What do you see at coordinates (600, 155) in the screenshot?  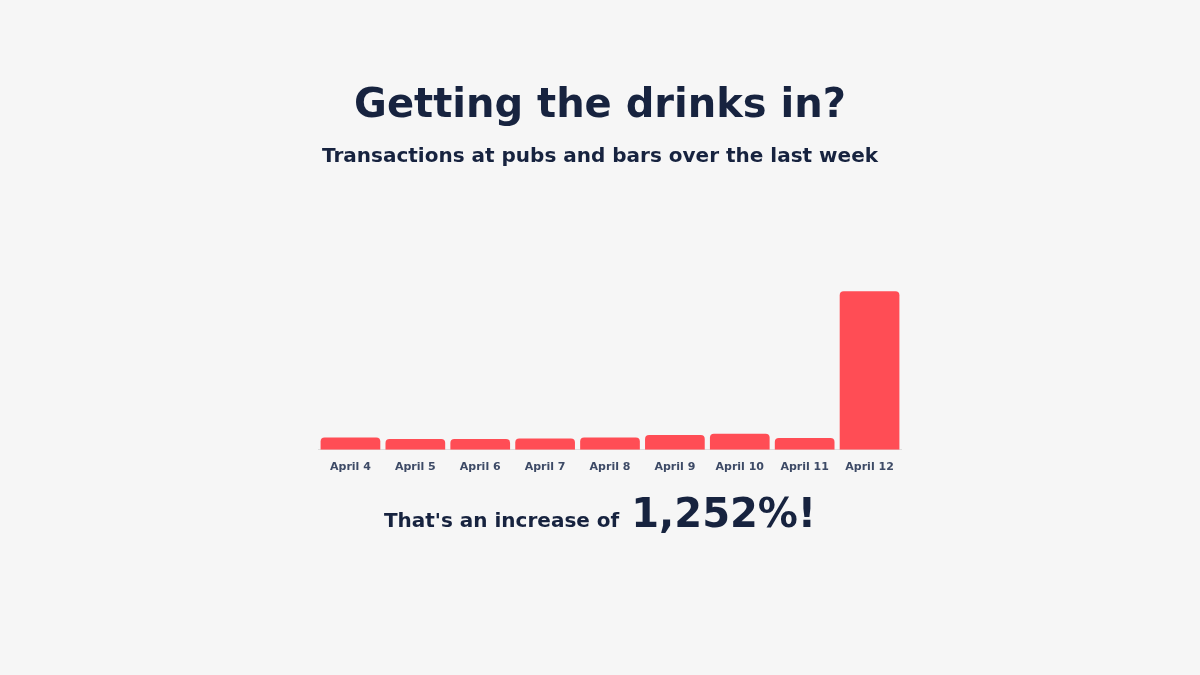 I see `chart-subtitle: Transactions at pubs and bars over the last week` at bounding box center [600, 155].